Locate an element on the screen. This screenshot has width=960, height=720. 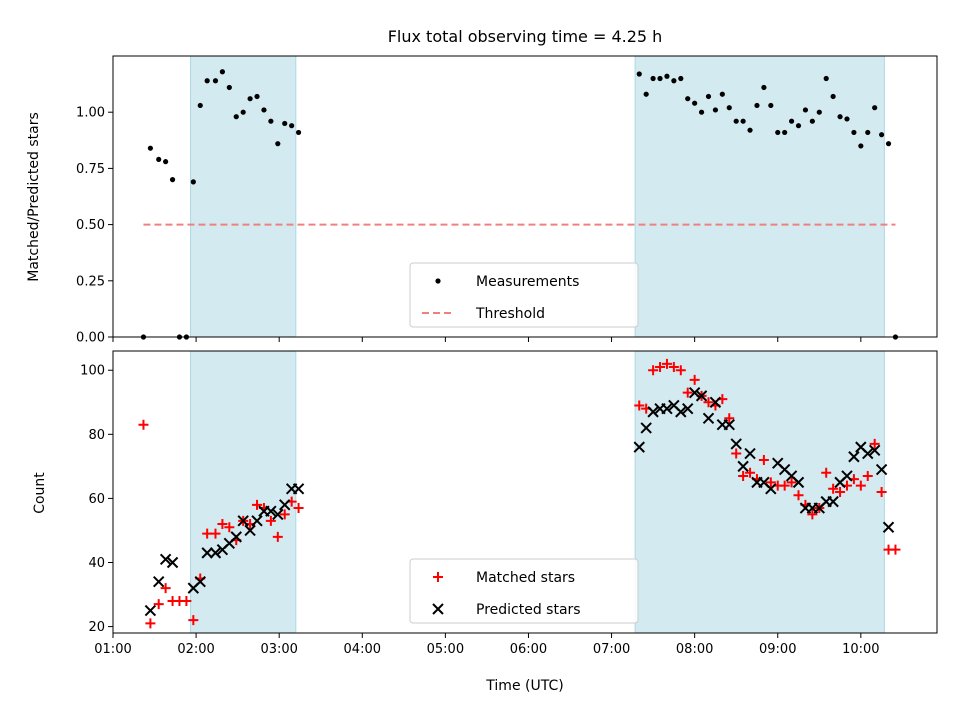
bottom-ytick-label: 20 is located at coordinates (96, 627).